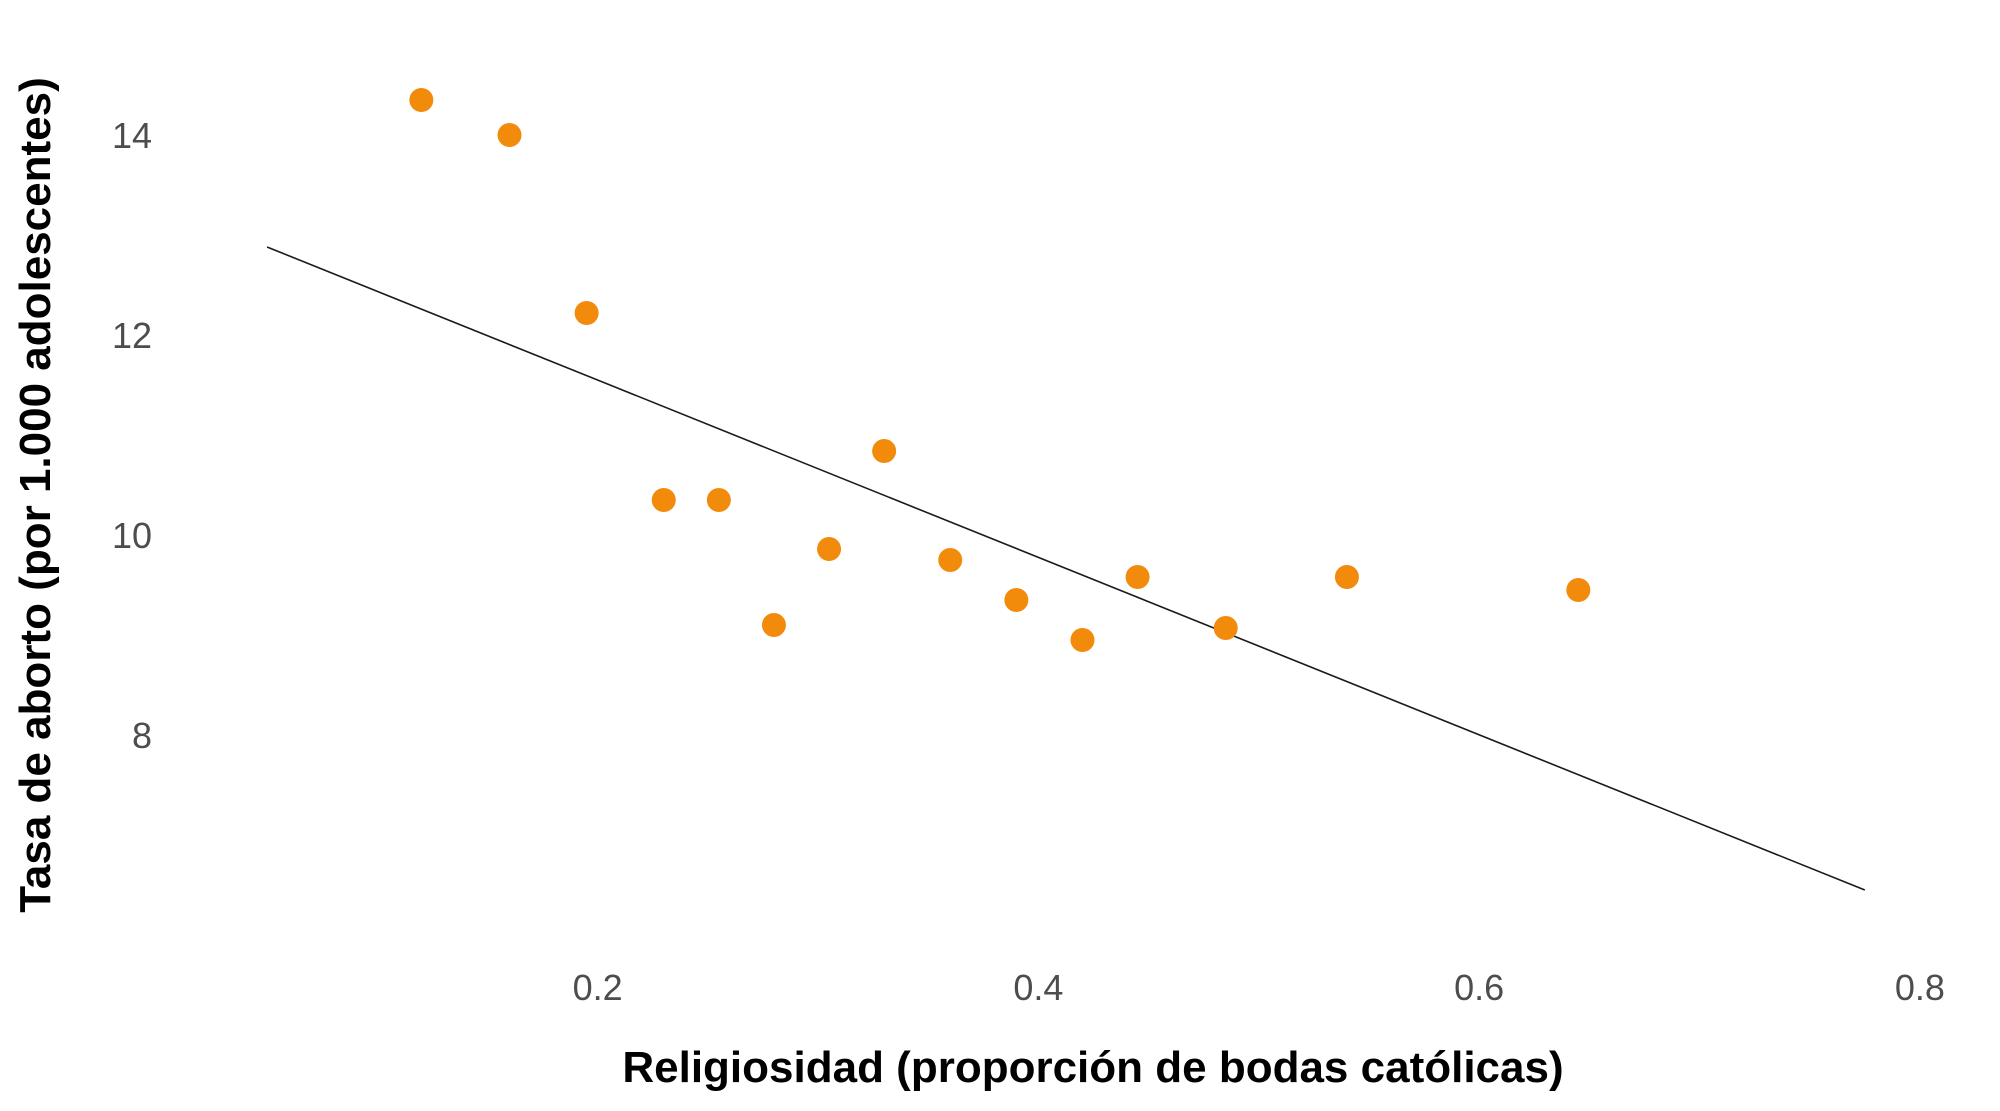 Image resolution: width=2000 pixels, height=1111 pixels. I want to click on y-tick-label: 10, so click(132, 535).